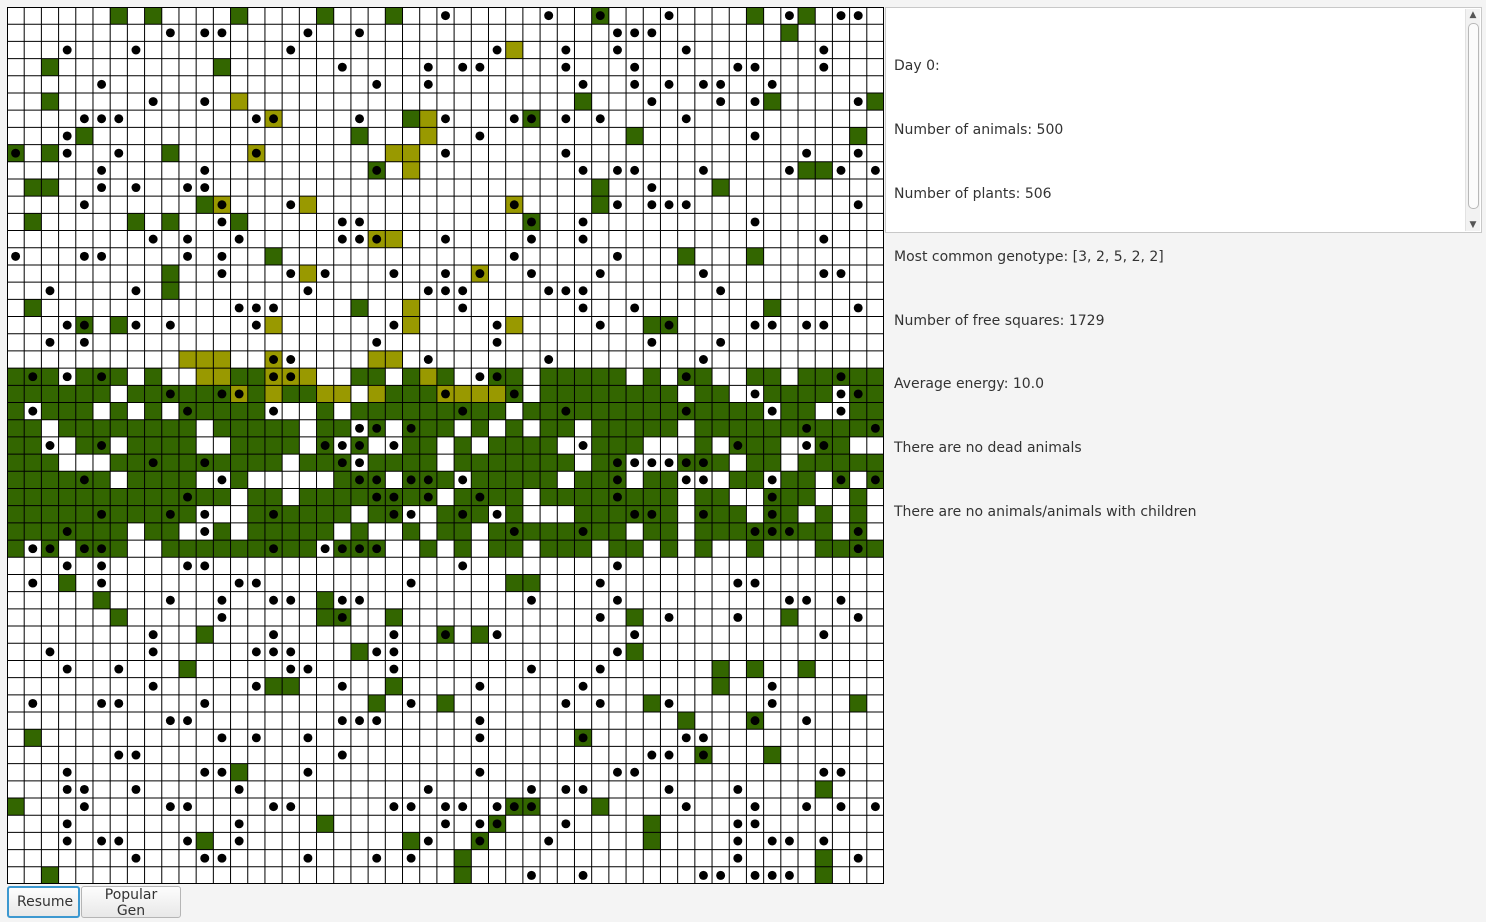 Image resolution: width=1486 pixels, height=922 pixels. I want to click on vertical-scrollbar: ▲ ▼, so click(1472, 120).